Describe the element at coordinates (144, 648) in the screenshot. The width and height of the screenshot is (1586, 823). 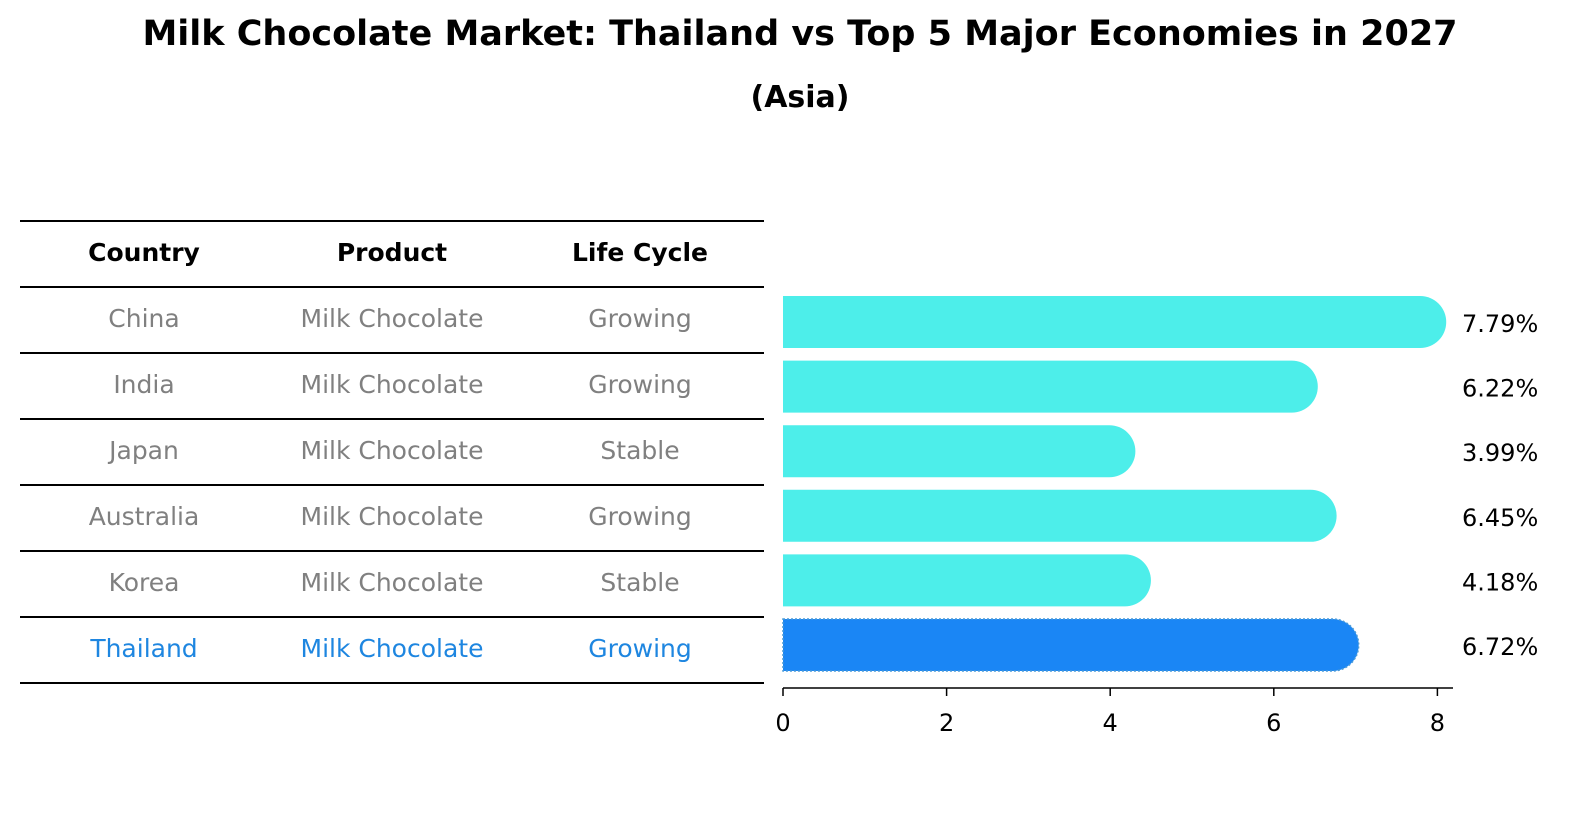
I see `table-cell: Thailand` at that location.